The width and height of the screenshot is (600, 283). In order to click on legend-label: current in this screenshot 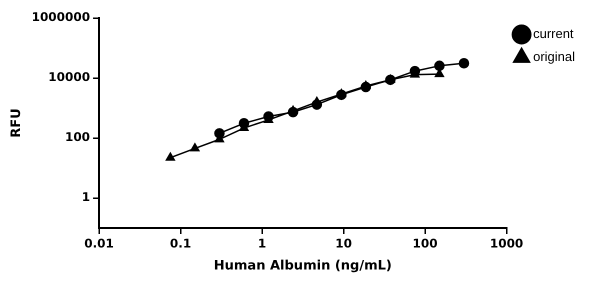, I will do `click(553, 34)`.